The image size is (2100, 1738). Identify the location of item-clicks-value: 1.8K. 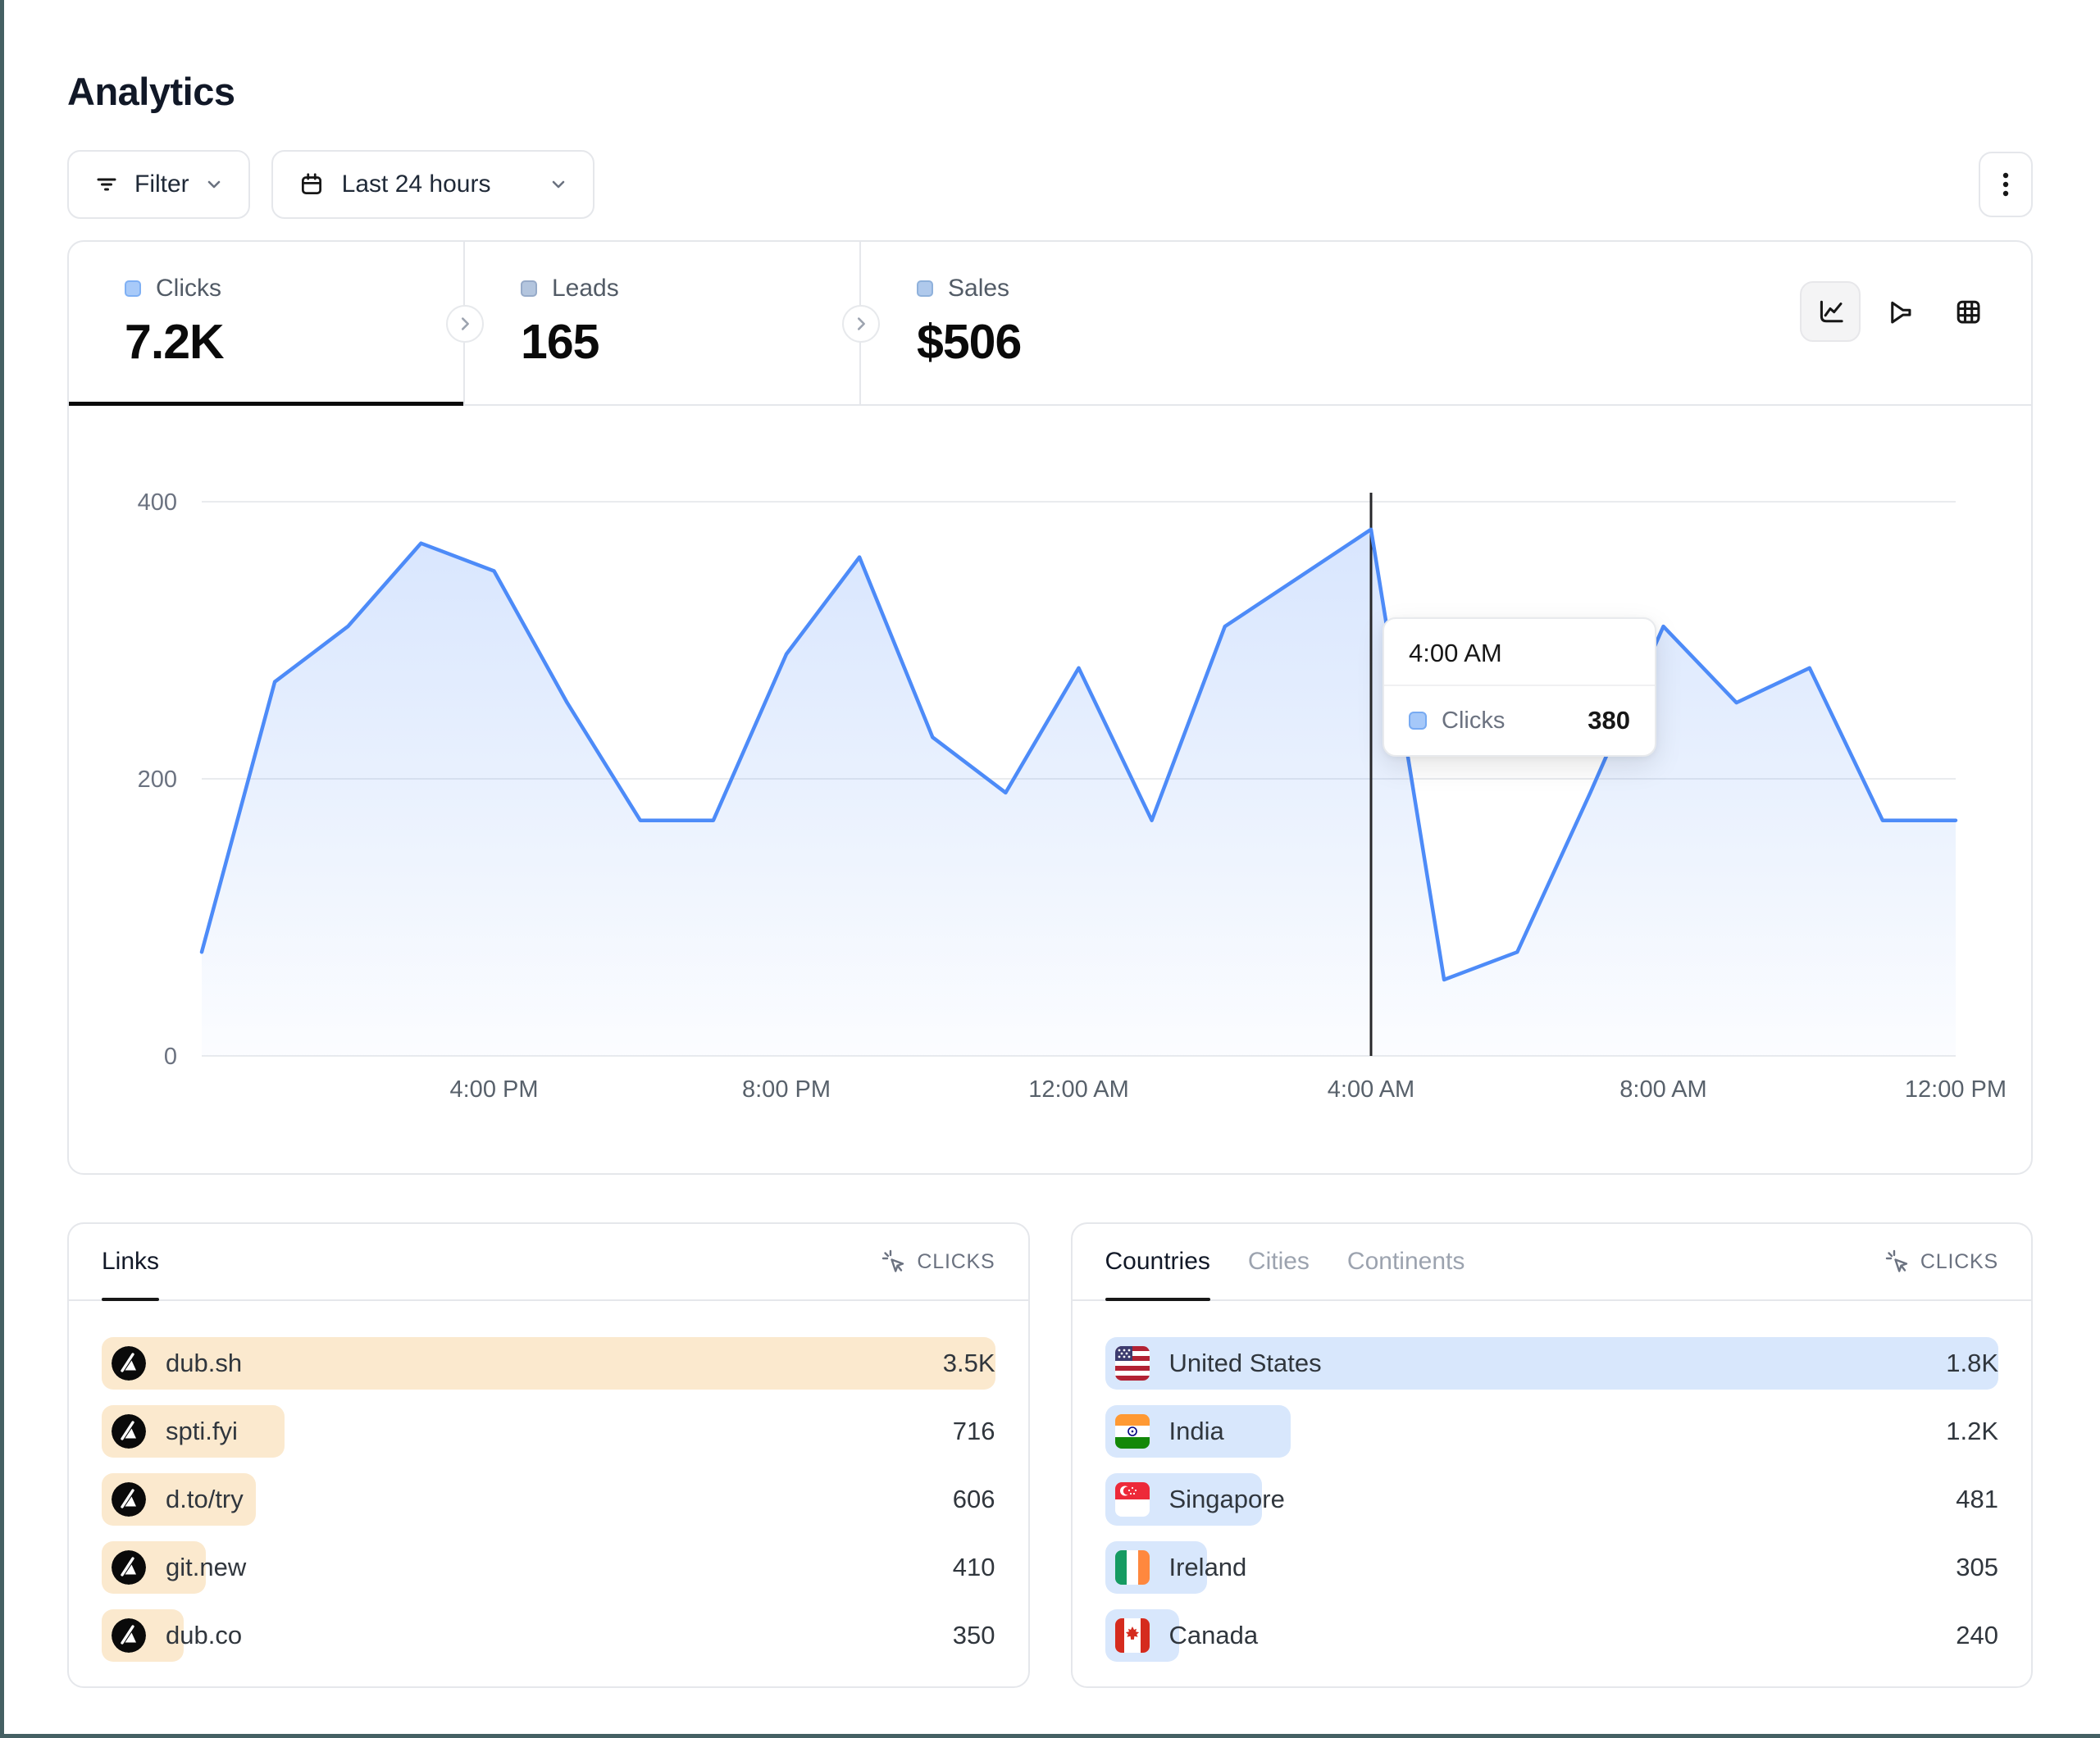
(1972, 1363).